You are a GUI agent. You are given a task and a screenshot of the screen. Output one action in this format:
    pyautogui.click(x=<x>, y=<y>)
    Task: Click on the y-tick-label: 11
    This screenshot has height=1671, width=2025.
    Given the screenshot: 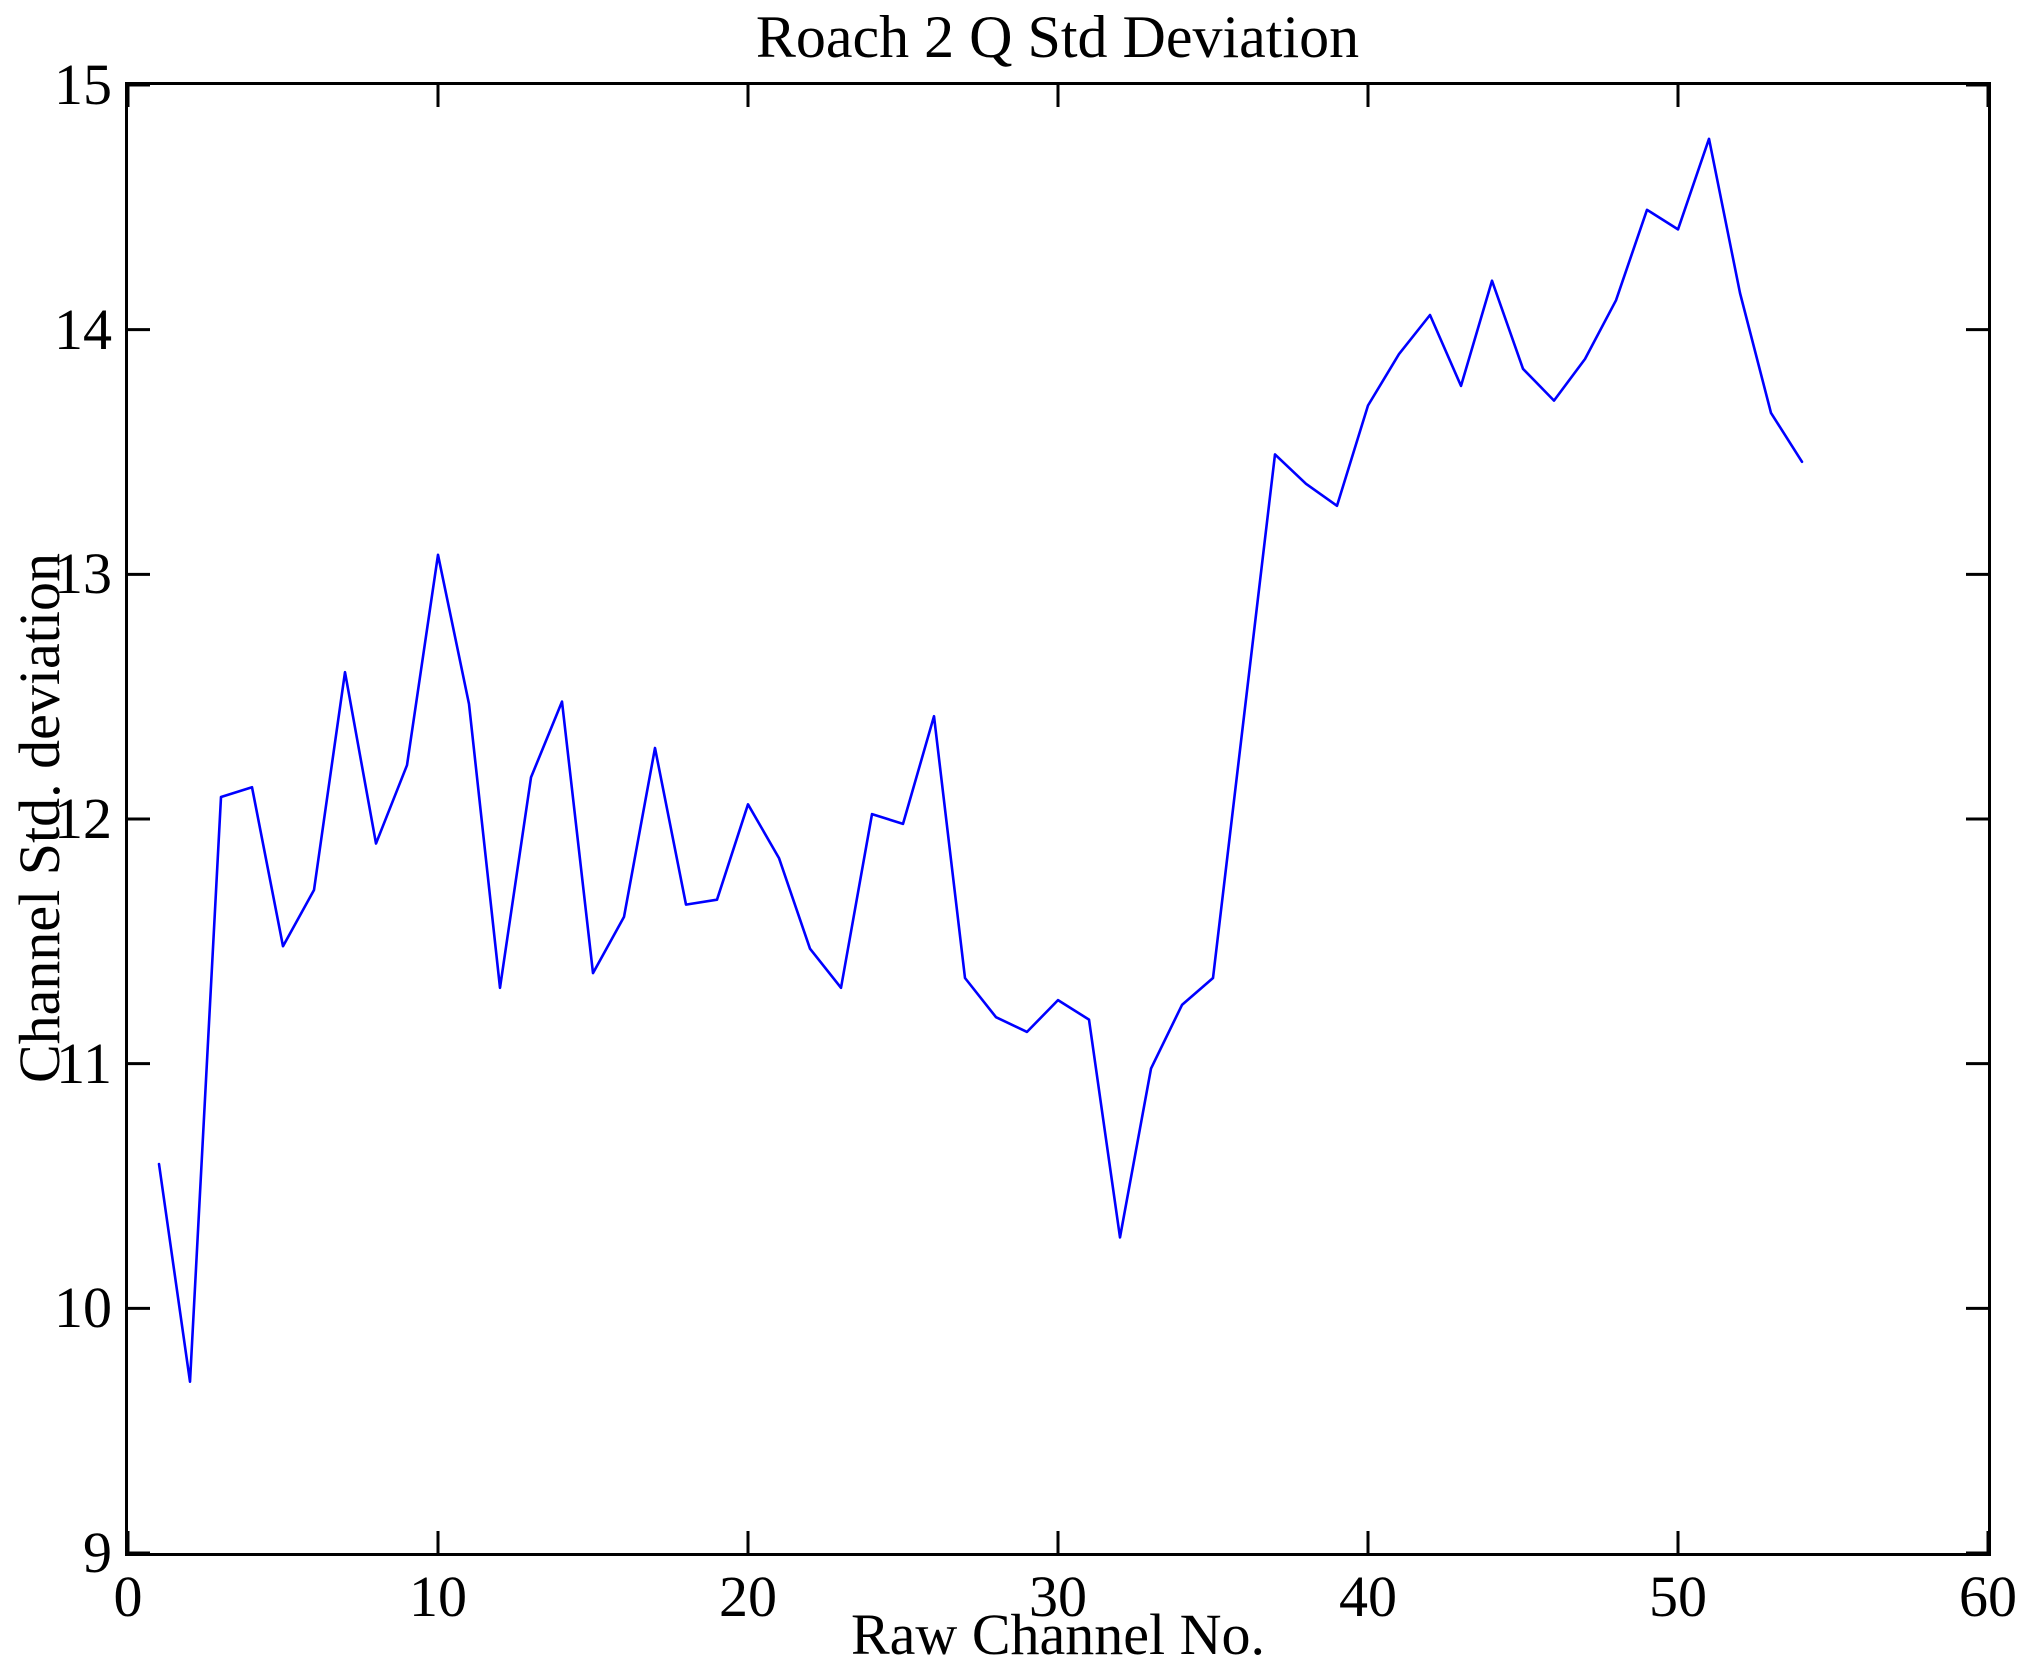 What is the action you would take?
    pyautogui.click(x=84, y=1063)
    